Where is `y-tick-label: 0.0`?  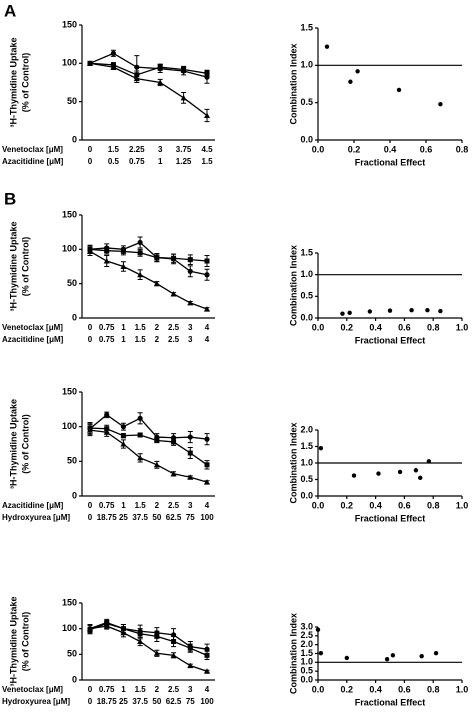 y-tick-label: 0.0 is located at coordinates (306, 139).